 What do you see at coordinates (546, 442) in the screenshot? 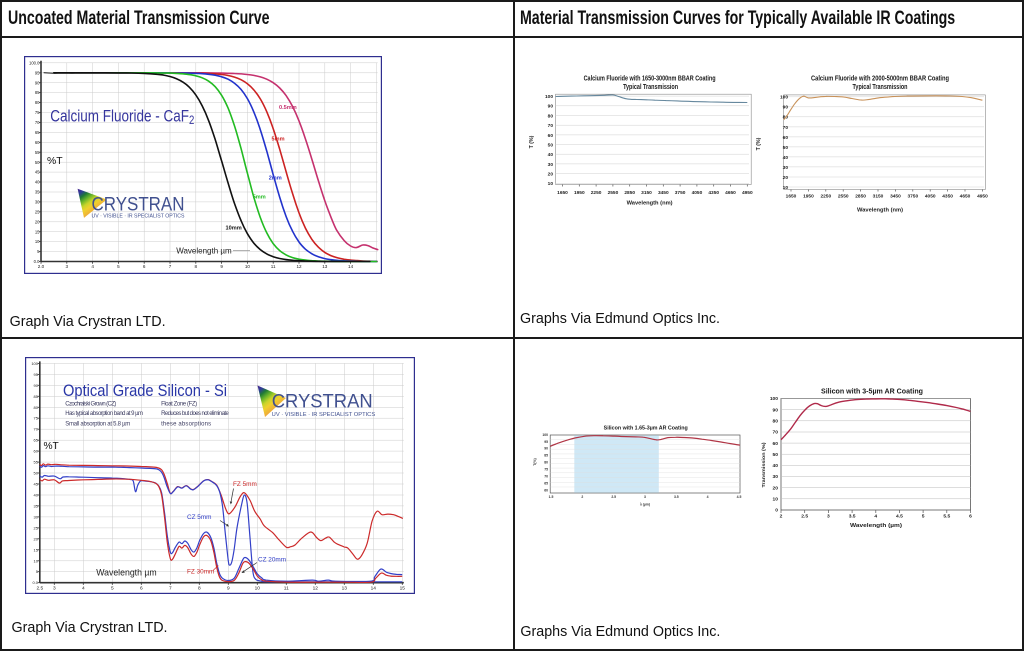
I see `svg-text: 95` at bounding box center [546, 442].